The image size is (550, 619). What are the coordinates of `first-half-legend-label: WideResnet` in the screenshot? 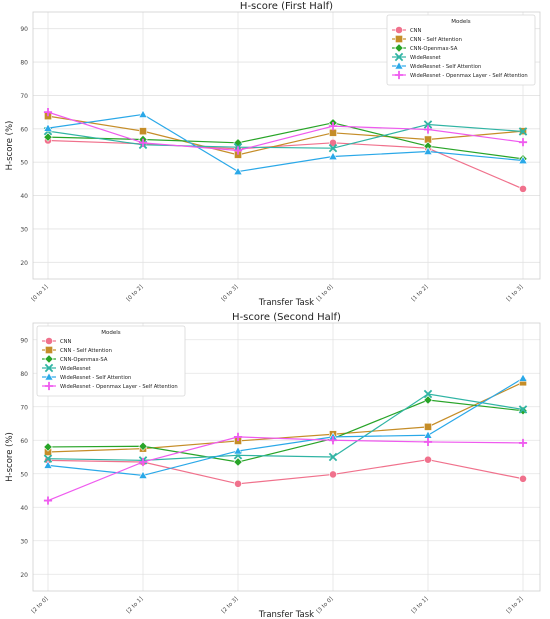 It's located at (425, 58).